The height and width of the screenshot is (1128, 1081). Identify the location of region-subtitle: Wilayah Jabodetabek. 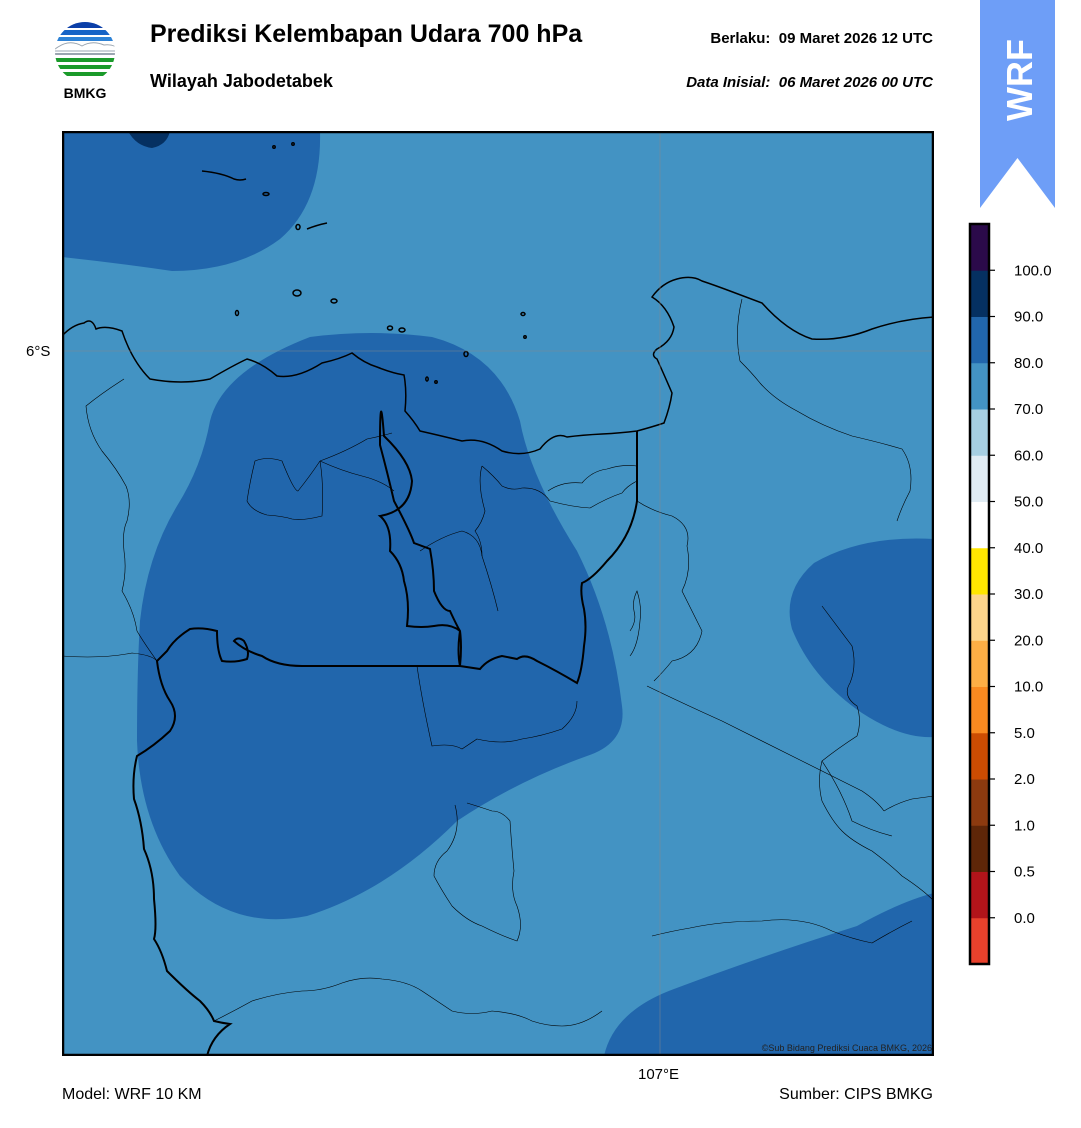
(241, 81).